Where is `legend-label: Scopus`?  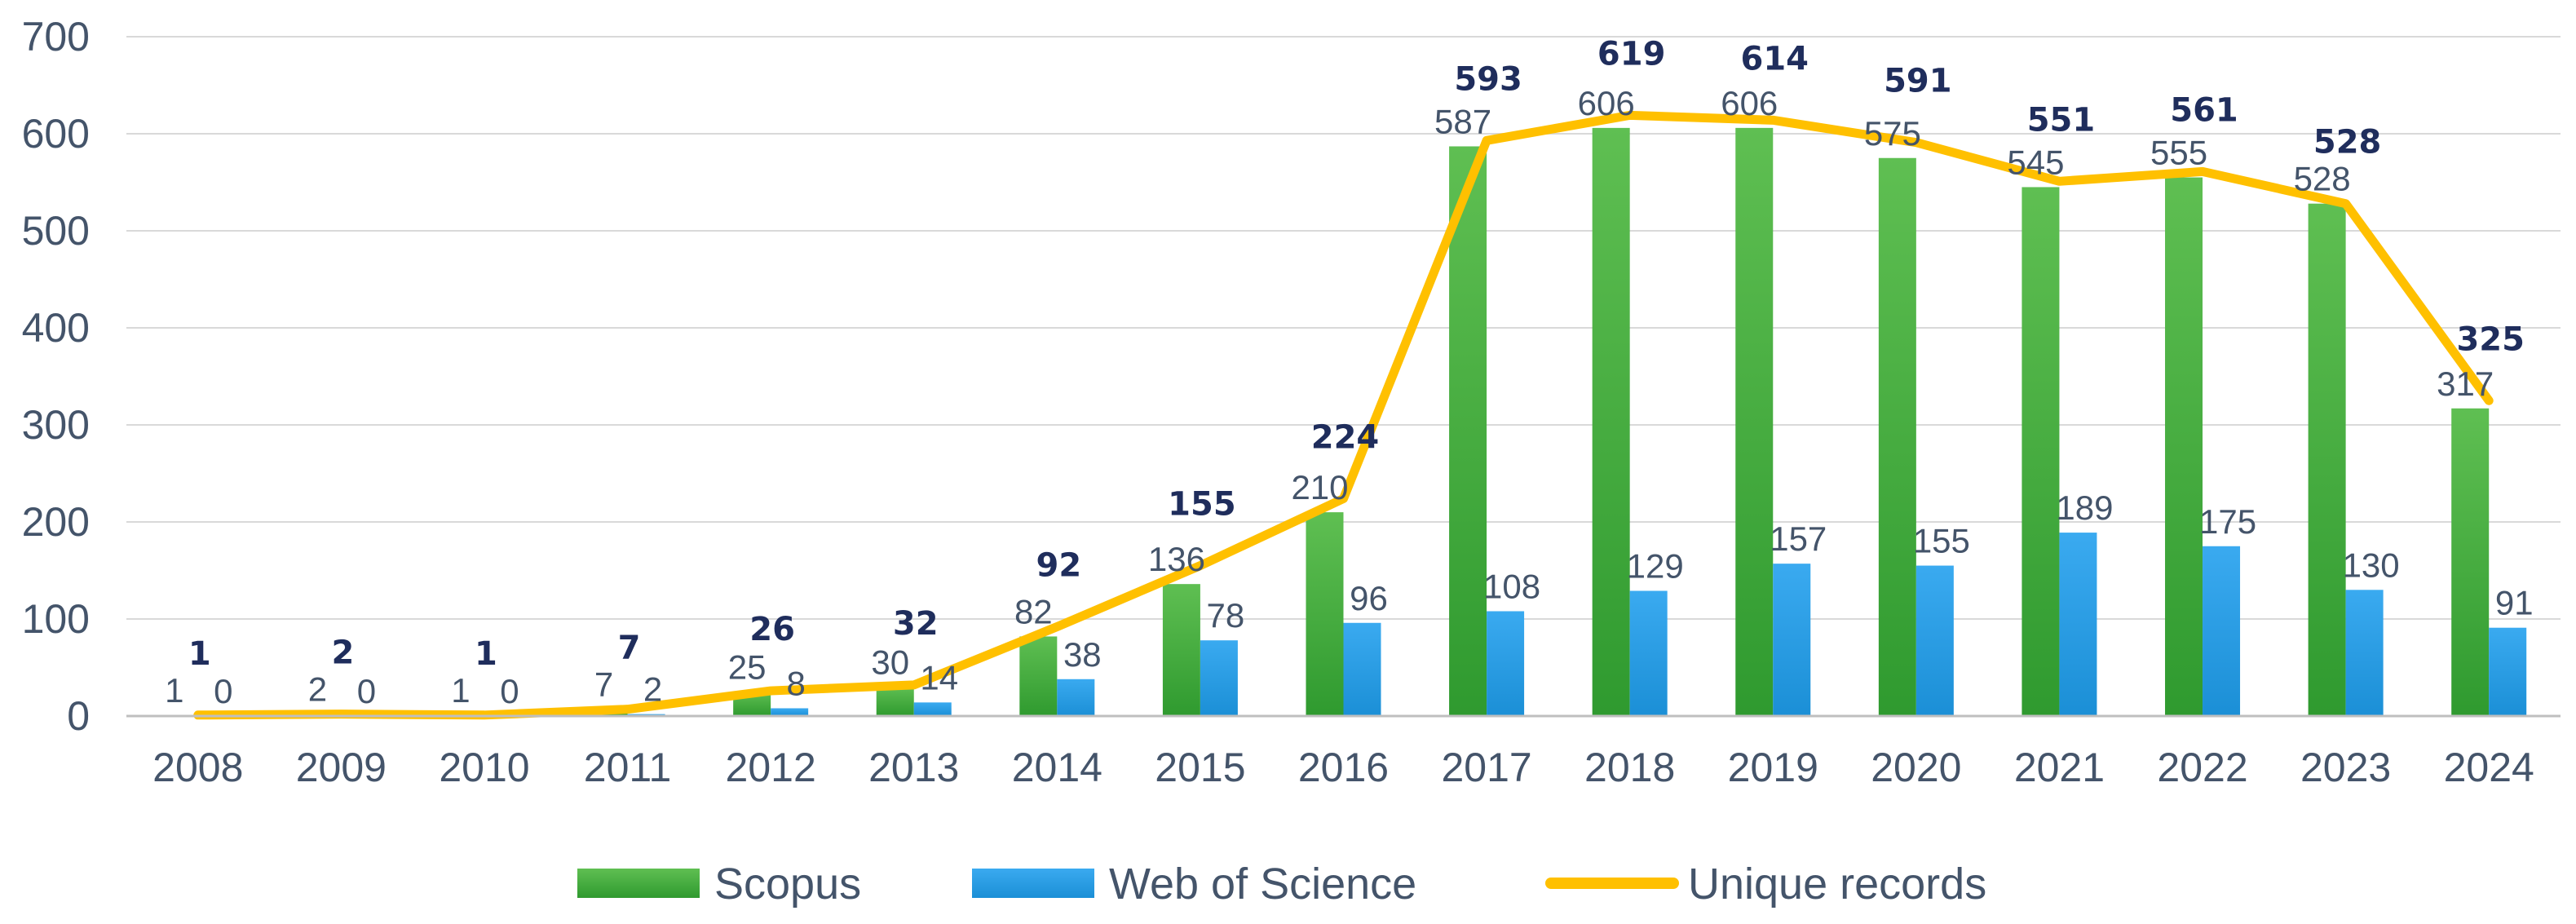
legend-label: Scopus is located at coordinates (787, 885).